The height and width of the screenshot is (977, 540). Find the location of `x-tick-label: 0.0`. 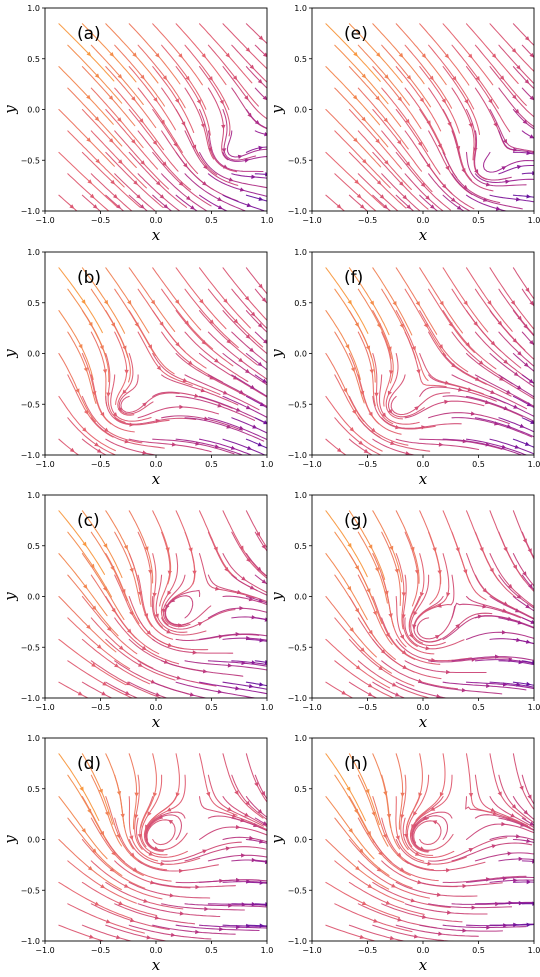

x-tick-label: 0.0 is located at coordinates (156, 950).